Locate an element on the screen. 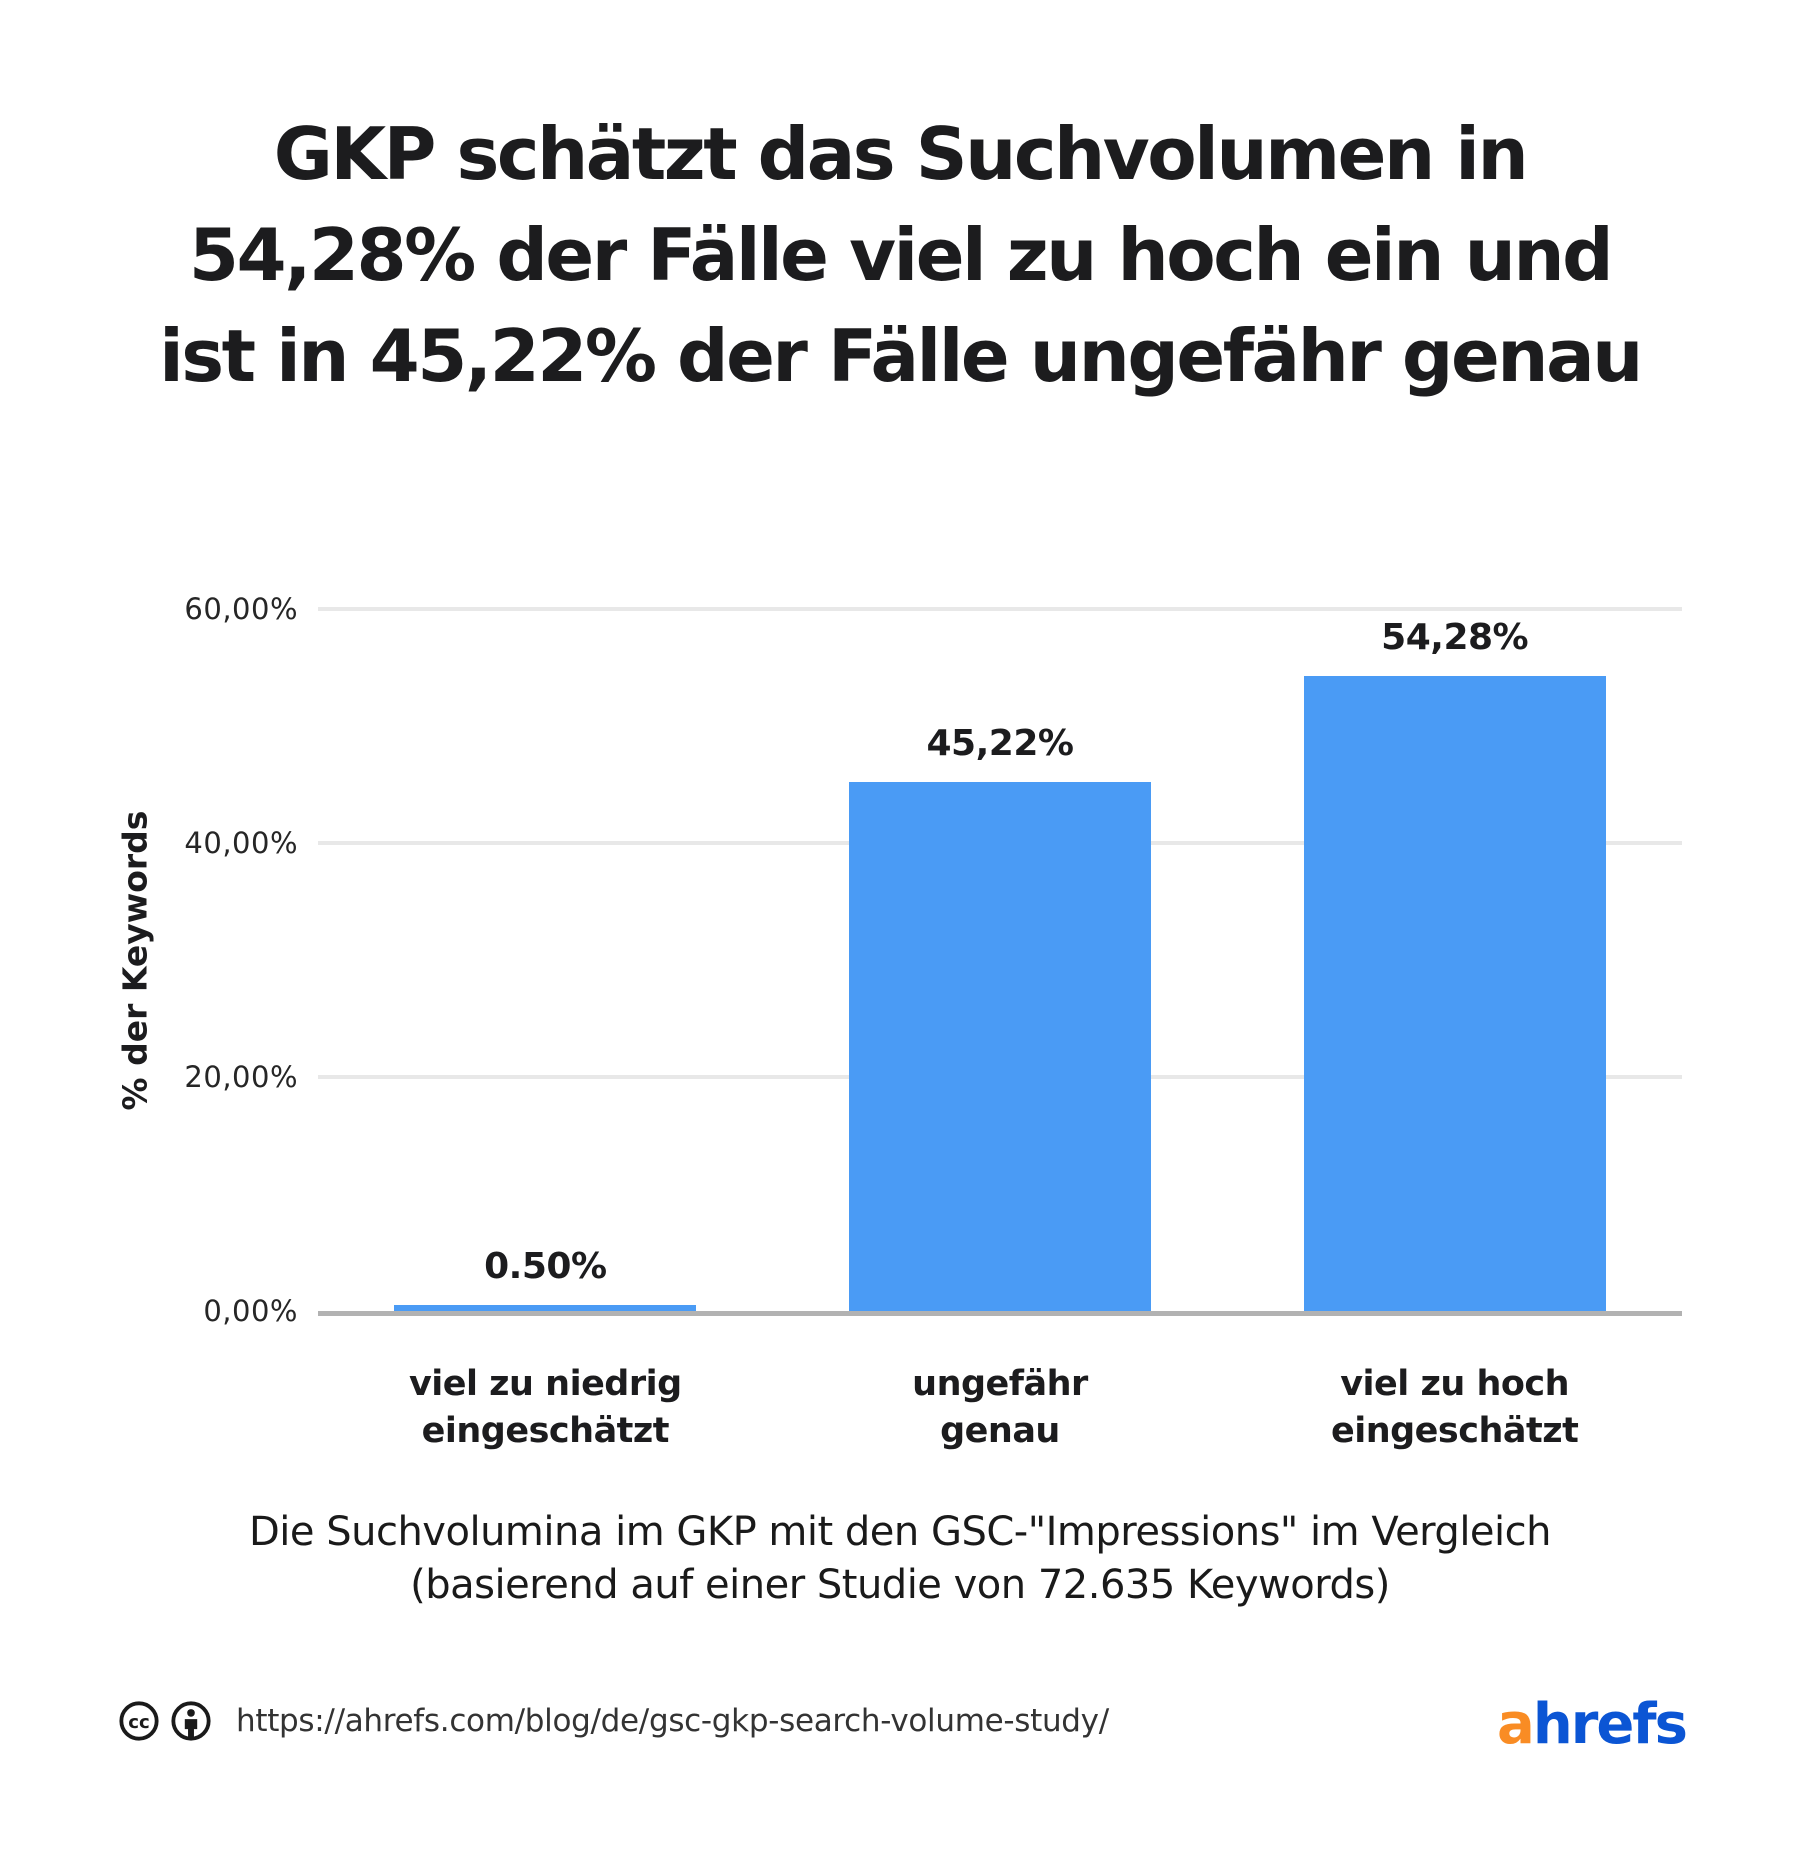 The width and height of the screenshot is (1800, 1862). bar-group: 45,22% ungefähr genau is located at coordinates (1000, 1030).